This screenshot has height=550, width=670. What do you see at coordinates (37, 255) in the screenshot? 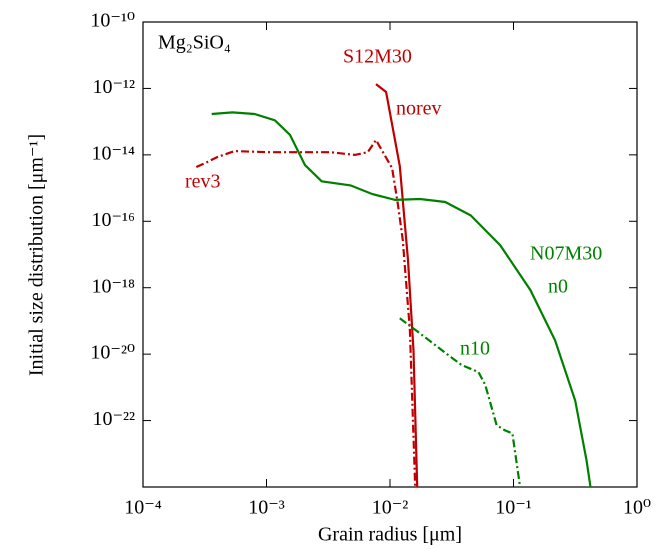
I see `y-axis-label: Initial size distribution [μm⁻¹]` at bounding box center [37, 255].